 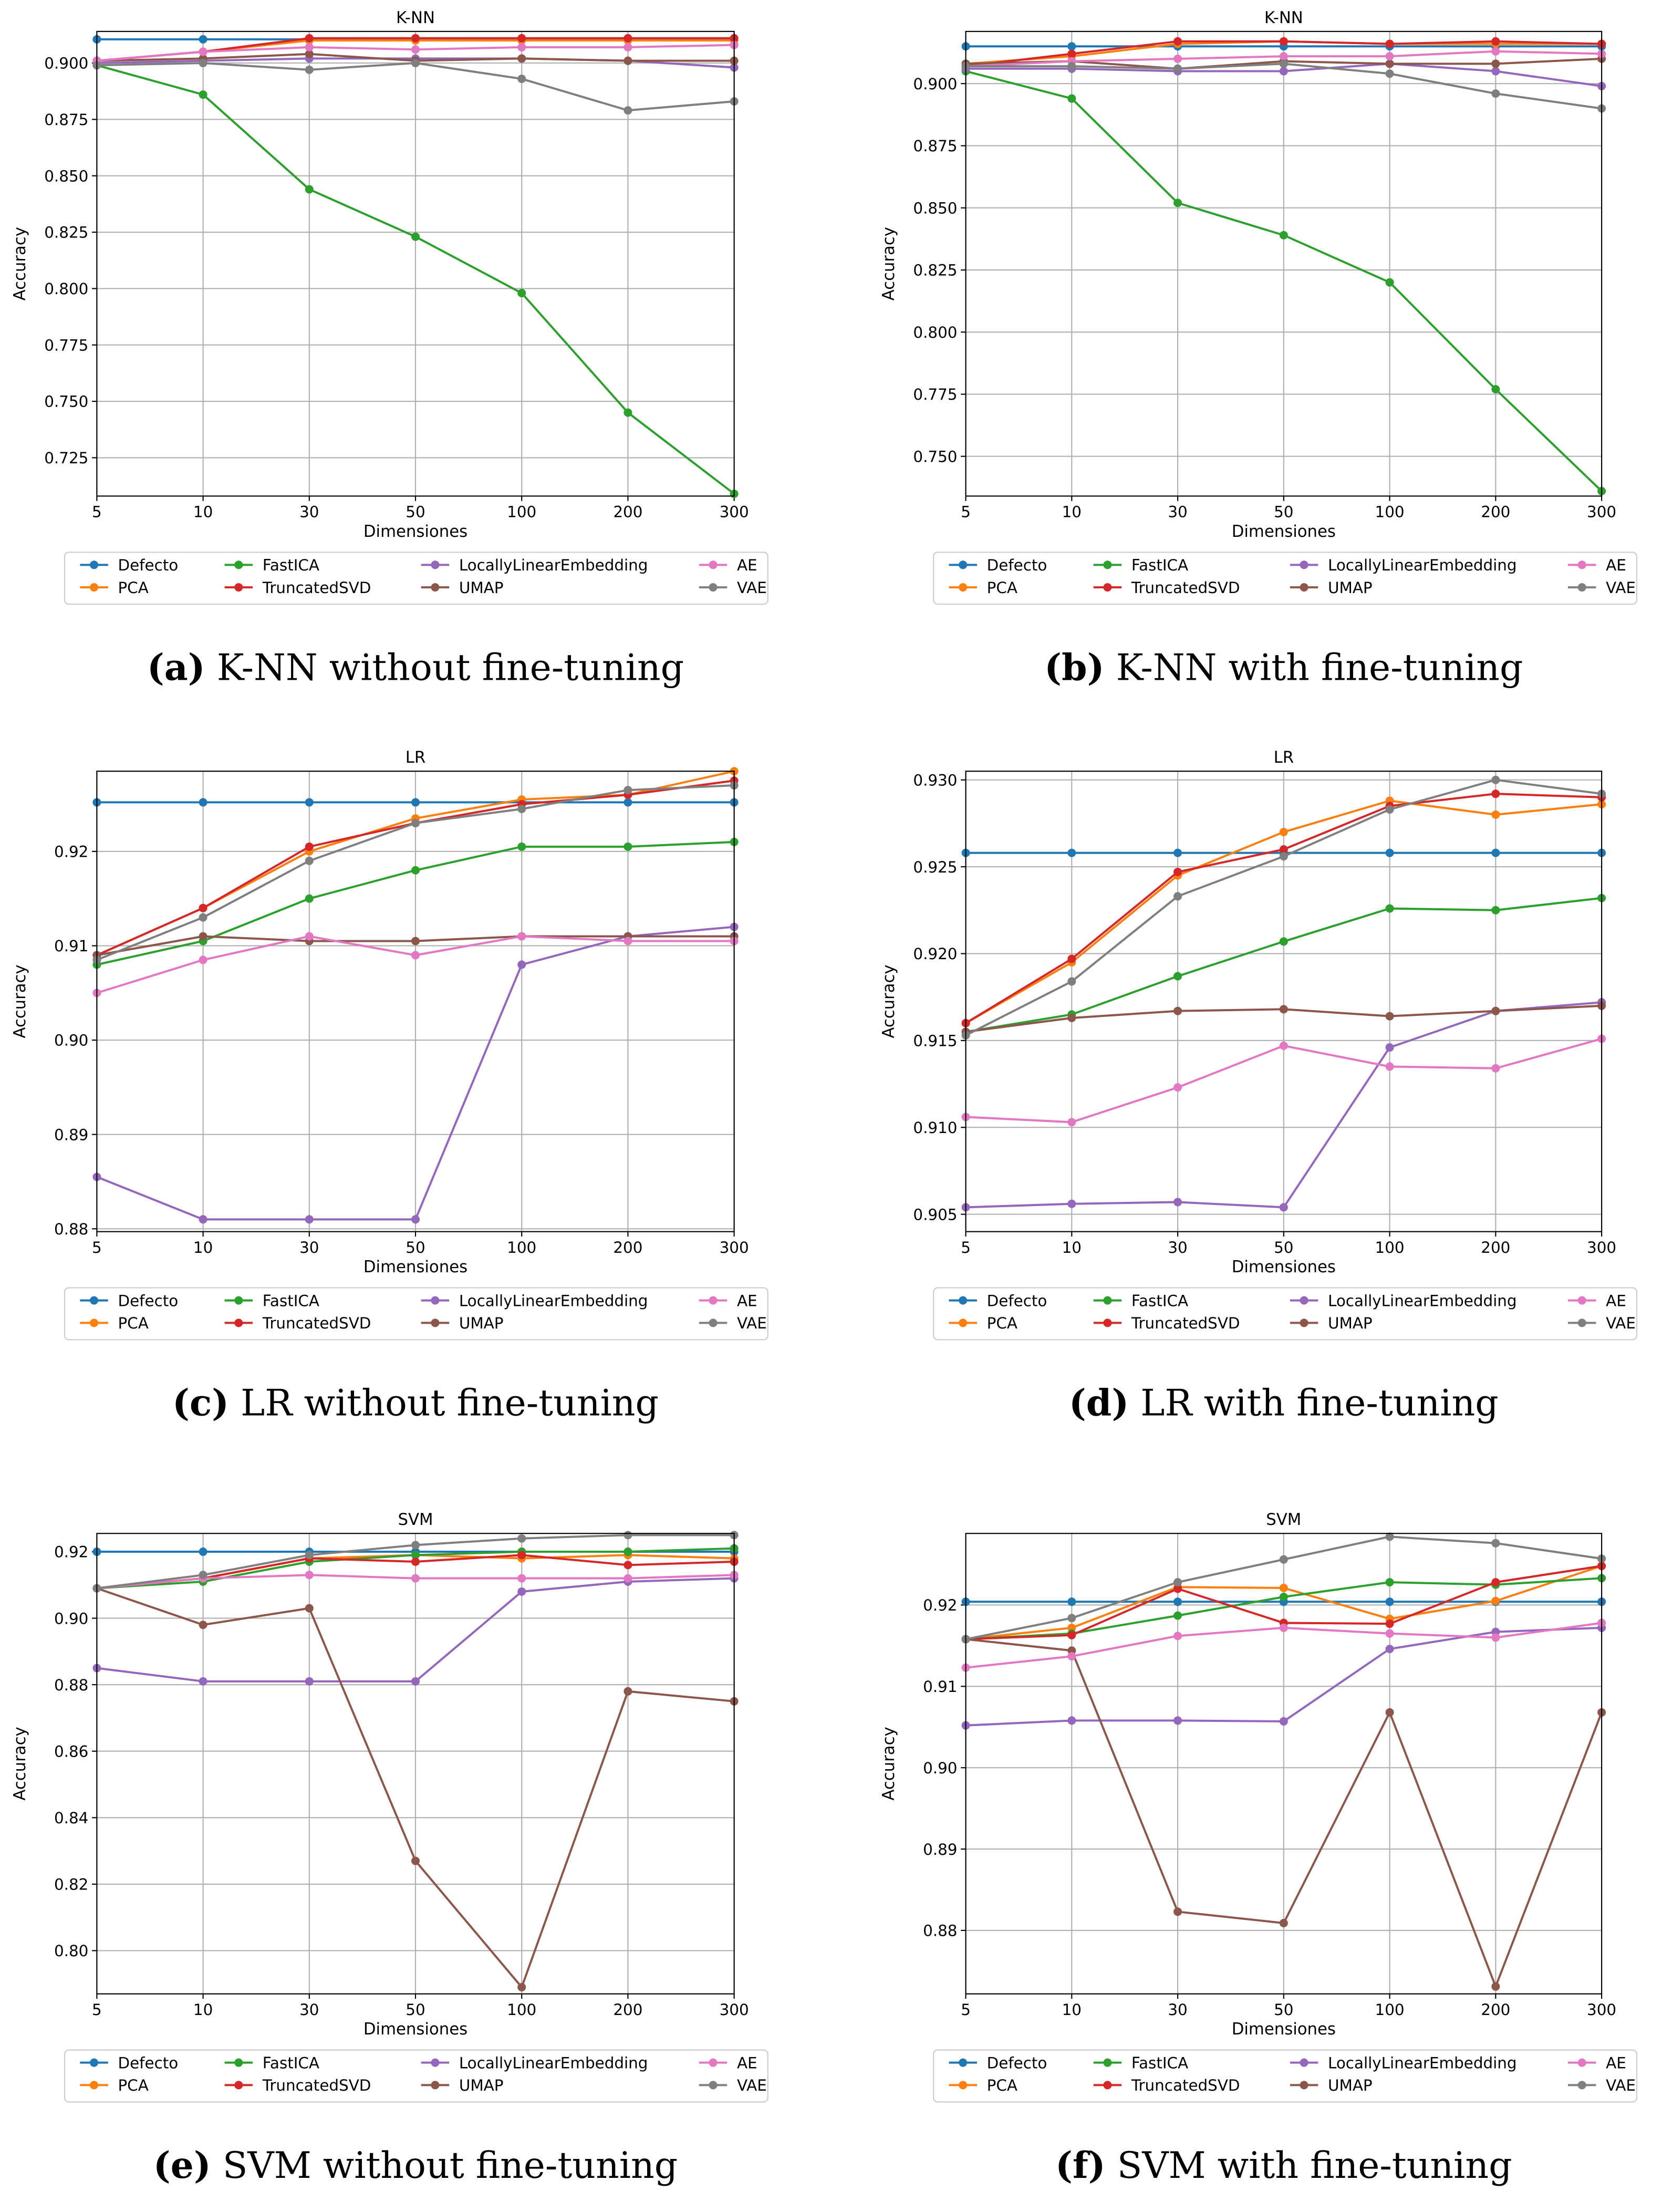 I want to click on subfigure-caption: (b) K-NN with fine-tuning, so click(x=1283, y=668).